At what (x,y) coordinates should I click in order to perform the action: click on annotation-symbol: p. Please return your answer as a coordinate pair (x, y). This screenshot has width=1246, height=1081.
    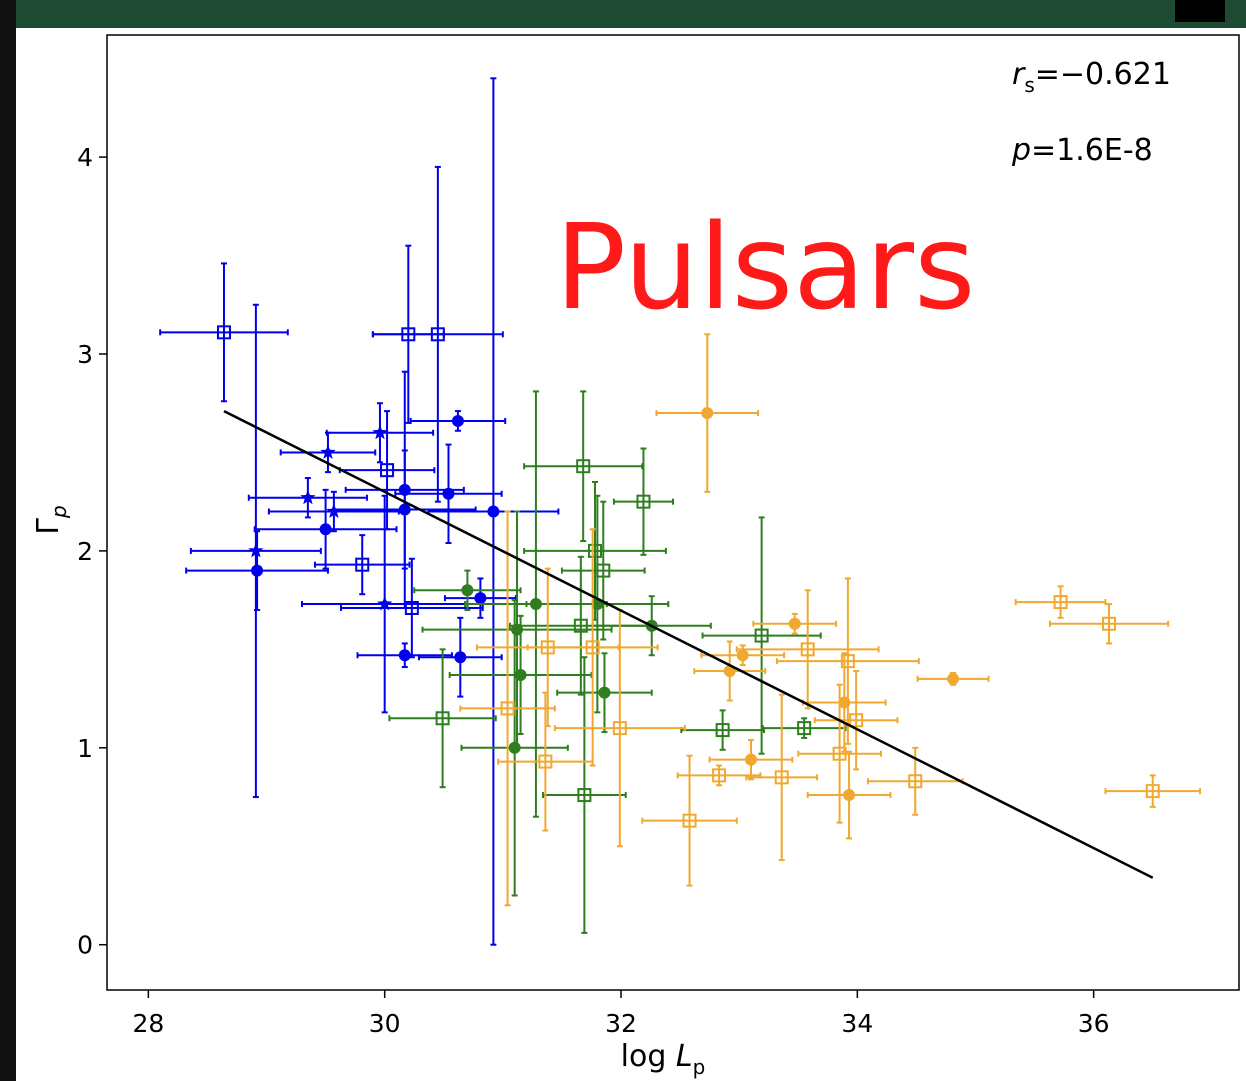
    Looking at the image, I should click on (1021, 150).